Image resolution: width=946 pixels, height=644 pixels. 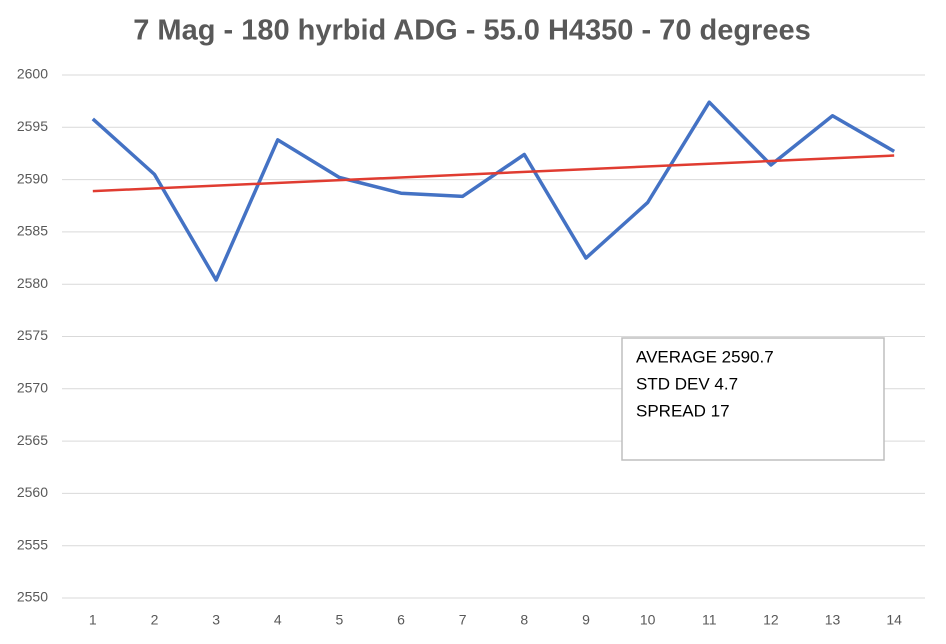 What do you see at coordinates (524, 620) in the screenshot?
I see `x-tick-label: 8` at bounding box center [524, 620].